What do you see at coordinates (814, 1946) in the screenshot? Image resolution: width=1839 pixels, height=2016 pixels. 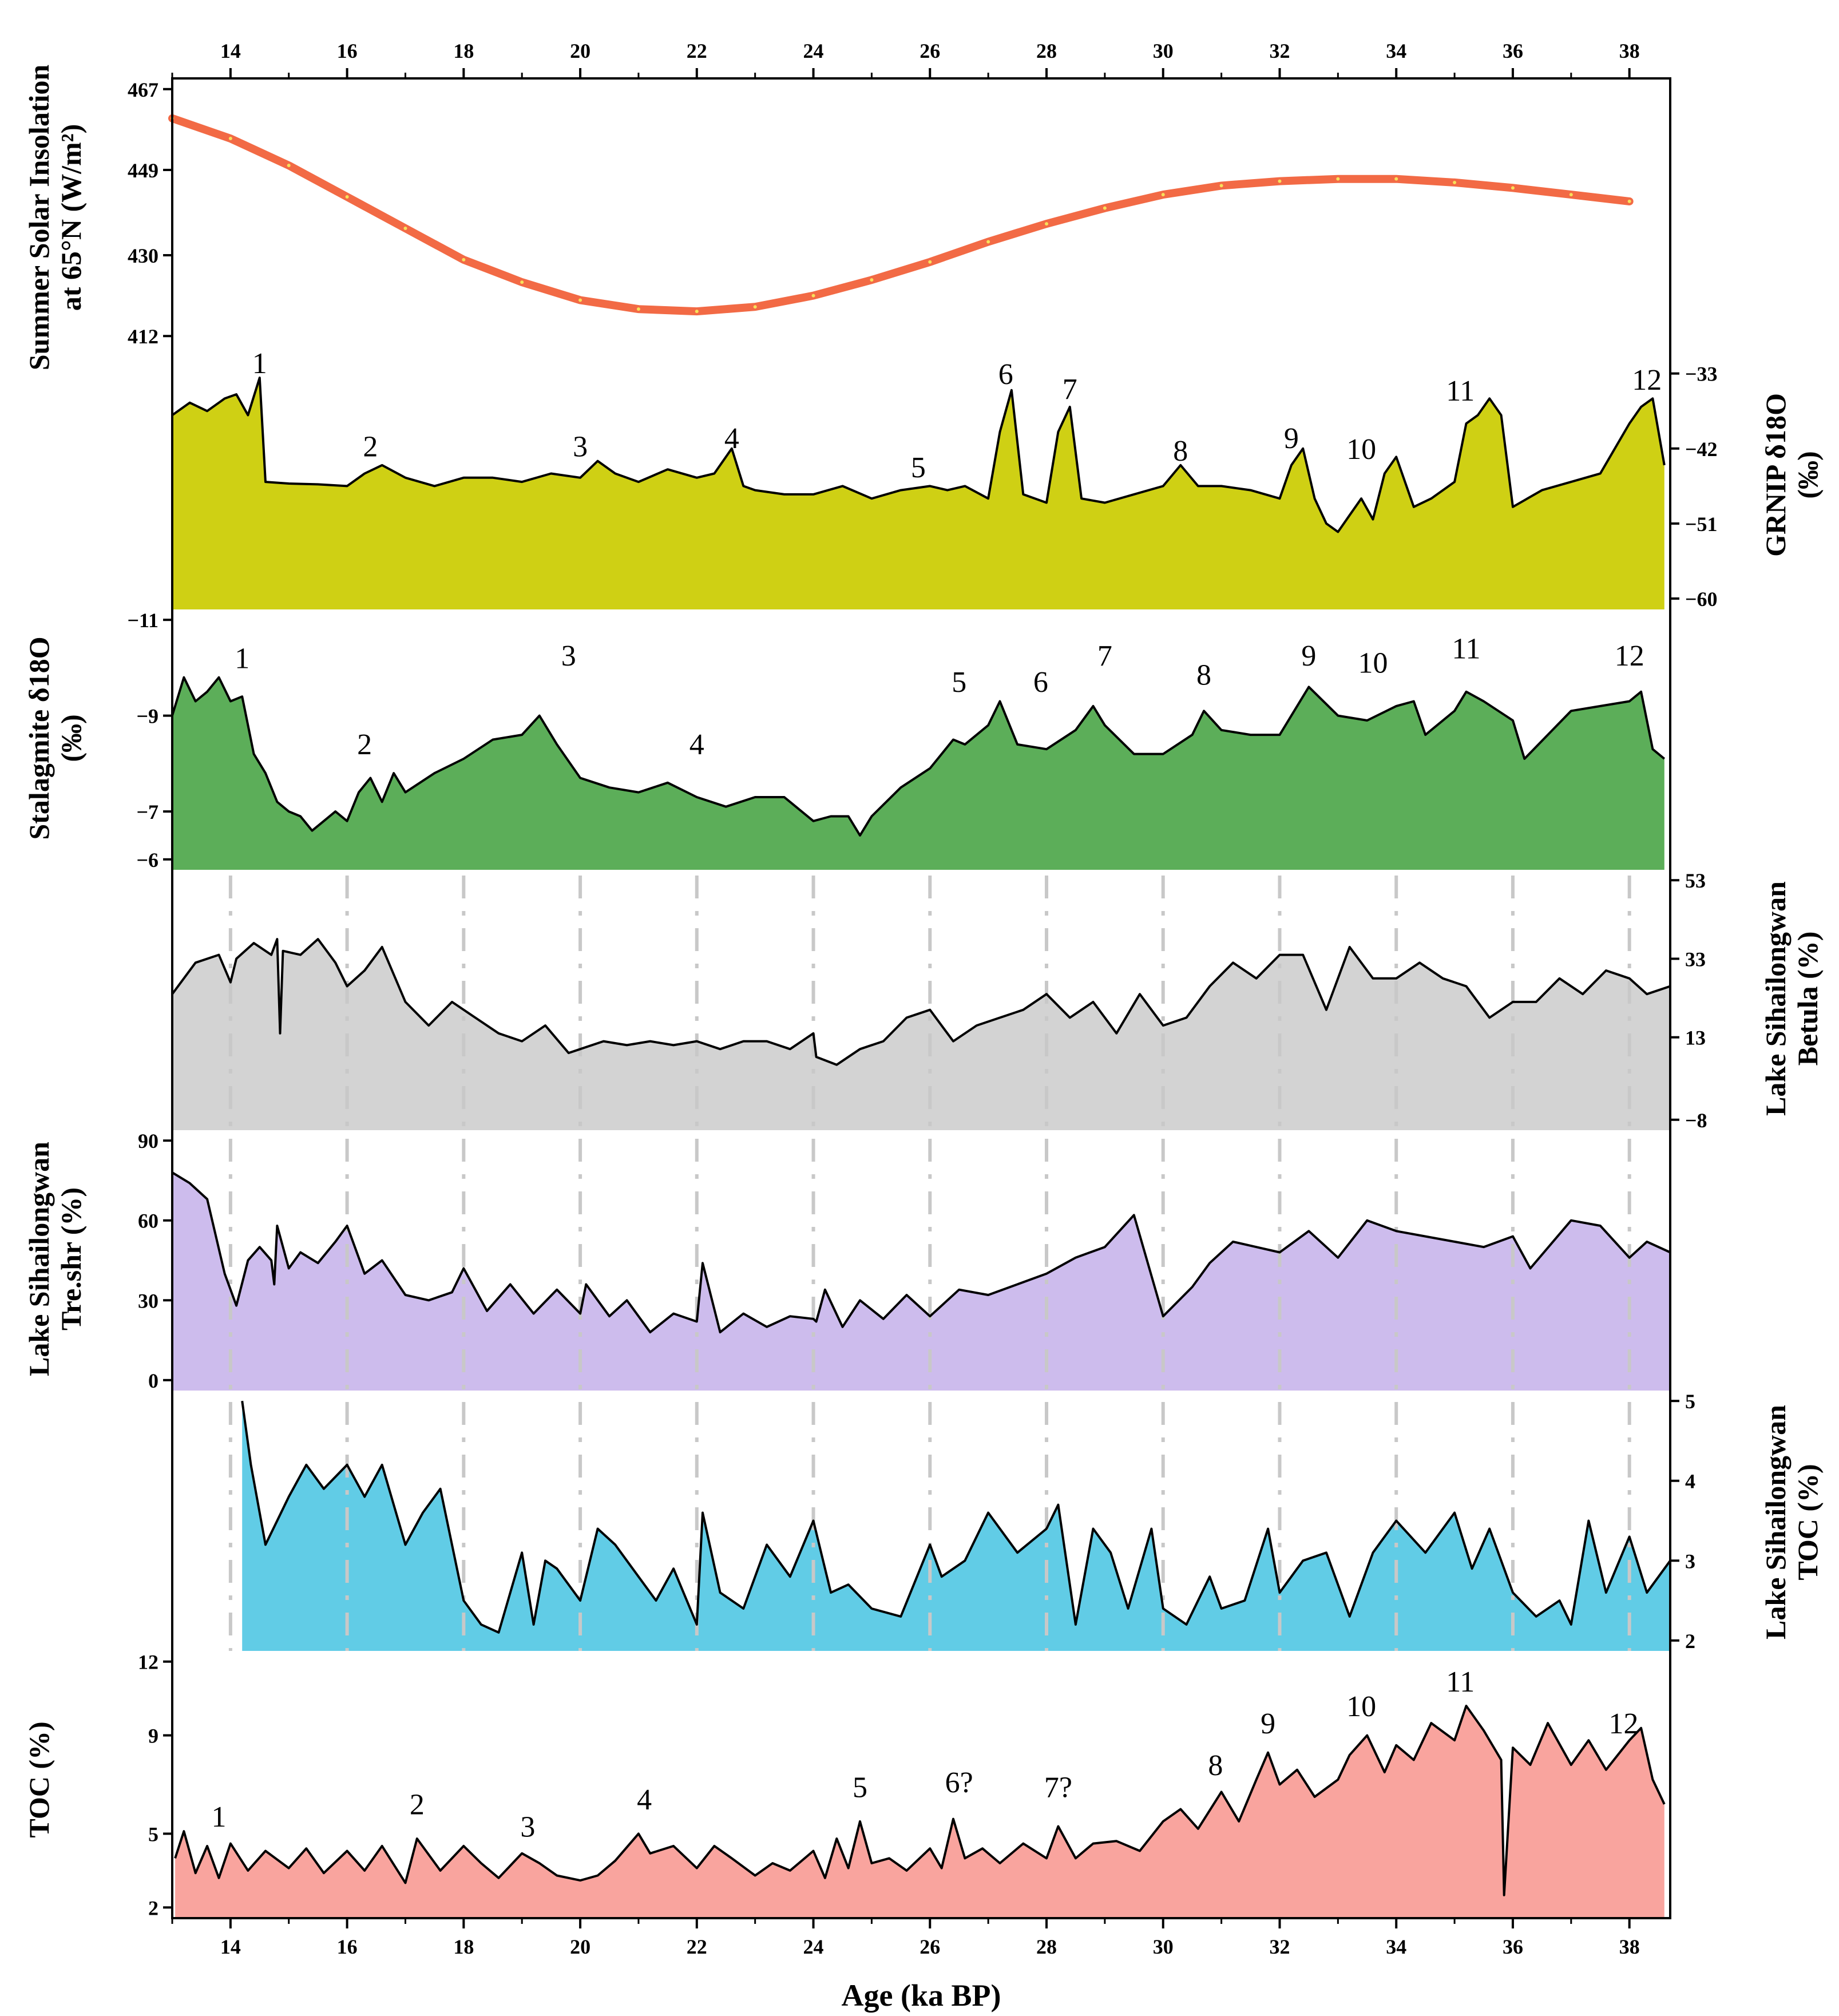 I see `x-tick-label-bottom: 24` at bounding box center [814, 1946].